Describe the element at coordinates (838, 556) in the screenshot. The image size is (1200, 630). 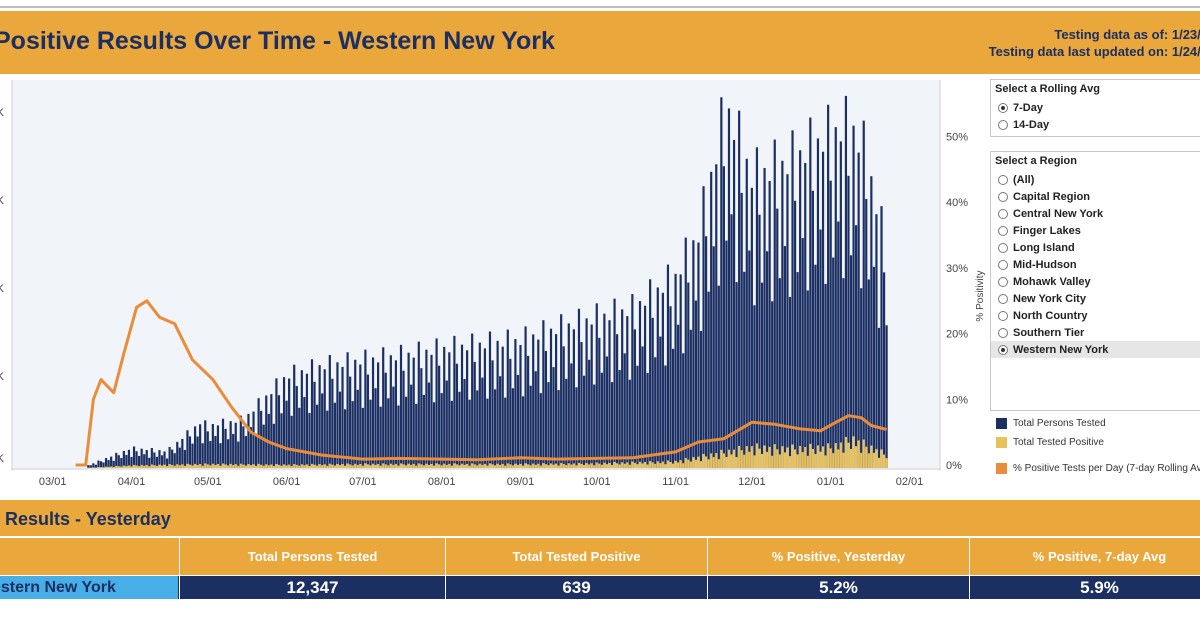
I see `col-header-pct-yesterday: % Positive, Yesterday` at that location.